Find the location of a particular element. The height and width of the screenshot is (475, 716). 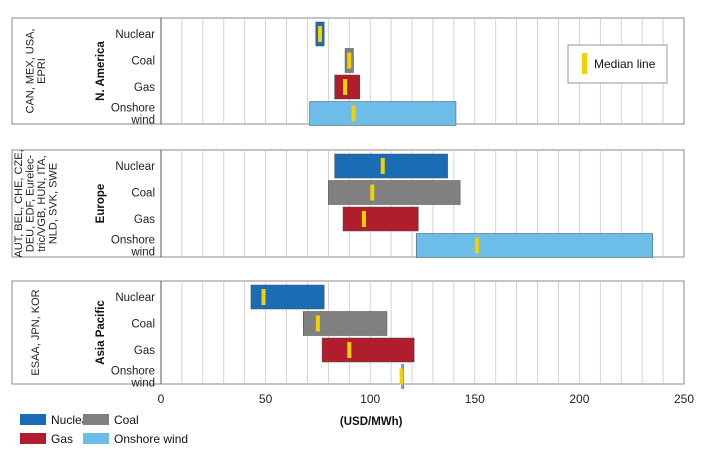

median-marker-n-america-nuclear is located at coordinates (319, 34).